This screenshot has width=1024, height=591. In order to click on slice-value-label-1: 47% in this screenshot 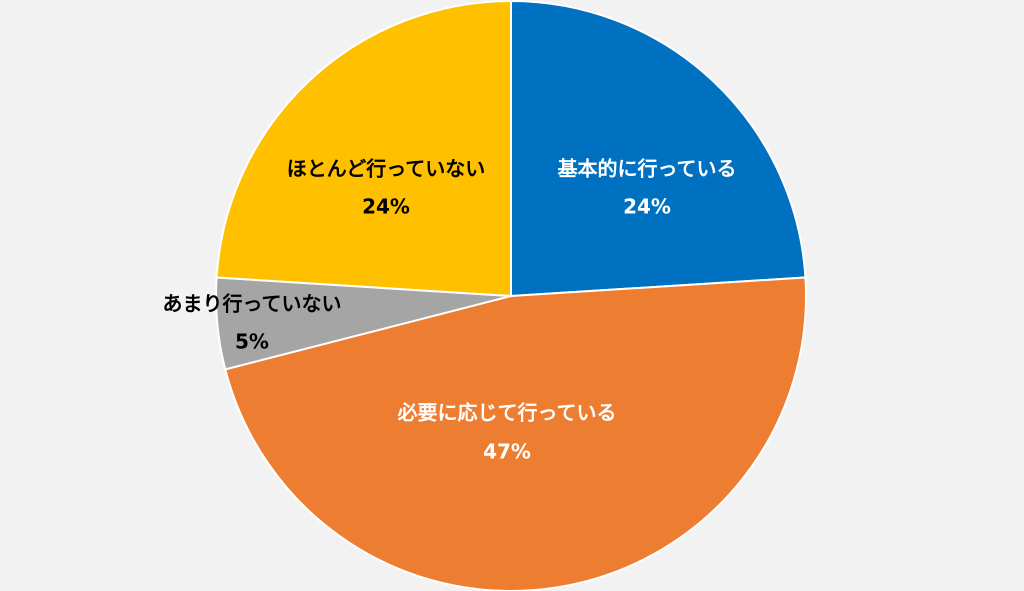, I will do `click(507, 452)`.